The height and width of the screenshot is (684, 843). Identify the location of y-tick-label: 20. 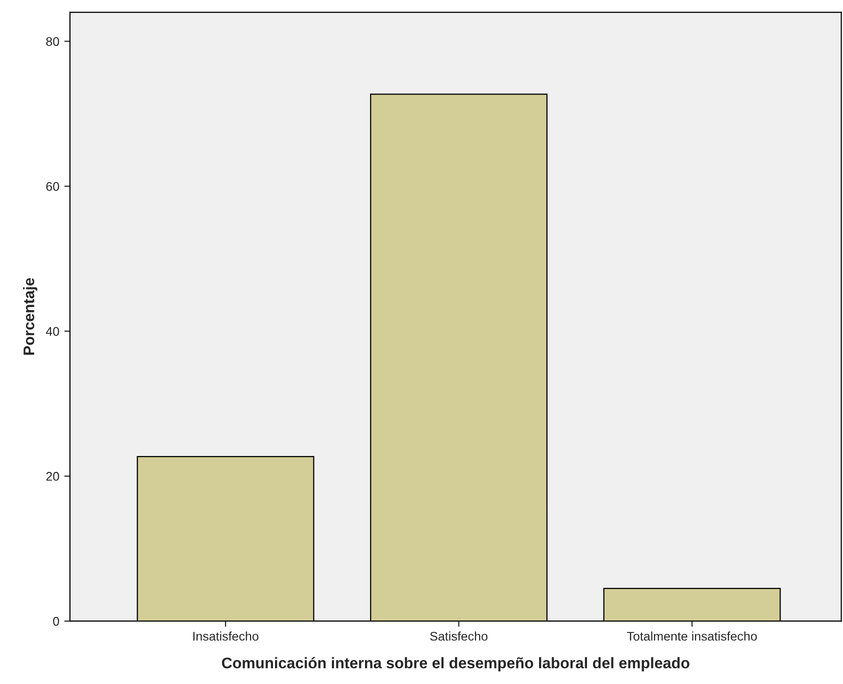
(53, 476).